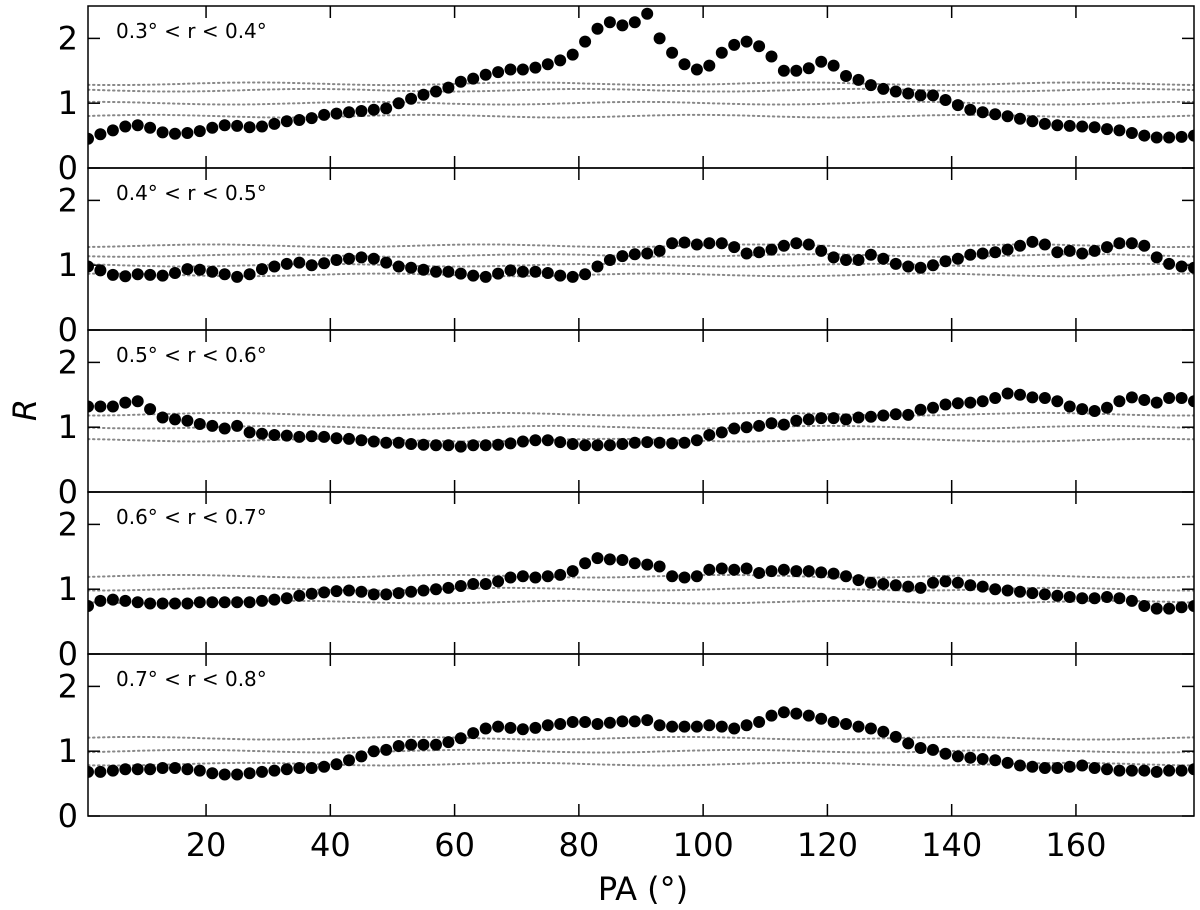  What do you see at coordinates (827, 845) in the screenshot?
I see `x-tick-label: 120` at bounding box center [827, 845].